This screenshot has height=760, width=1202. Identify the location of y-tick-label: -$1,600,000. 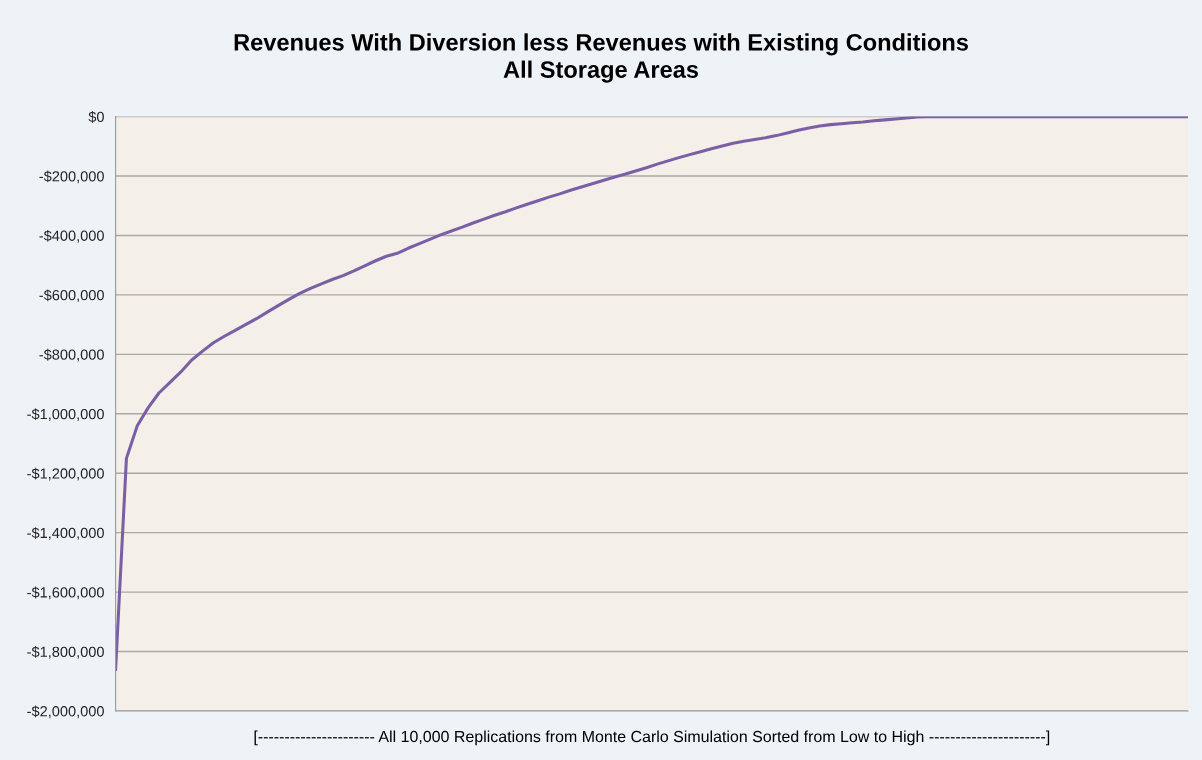
(65, 593).